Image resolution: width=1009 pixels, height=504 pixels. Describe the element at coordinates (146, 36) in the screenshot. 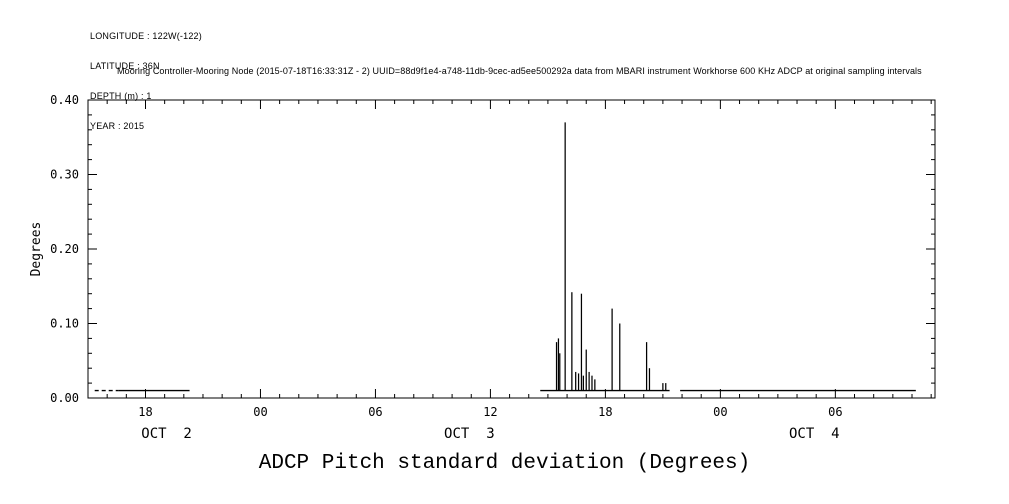

I see `header-longitude: LONGITUDE : 122W(-122)` at that location.